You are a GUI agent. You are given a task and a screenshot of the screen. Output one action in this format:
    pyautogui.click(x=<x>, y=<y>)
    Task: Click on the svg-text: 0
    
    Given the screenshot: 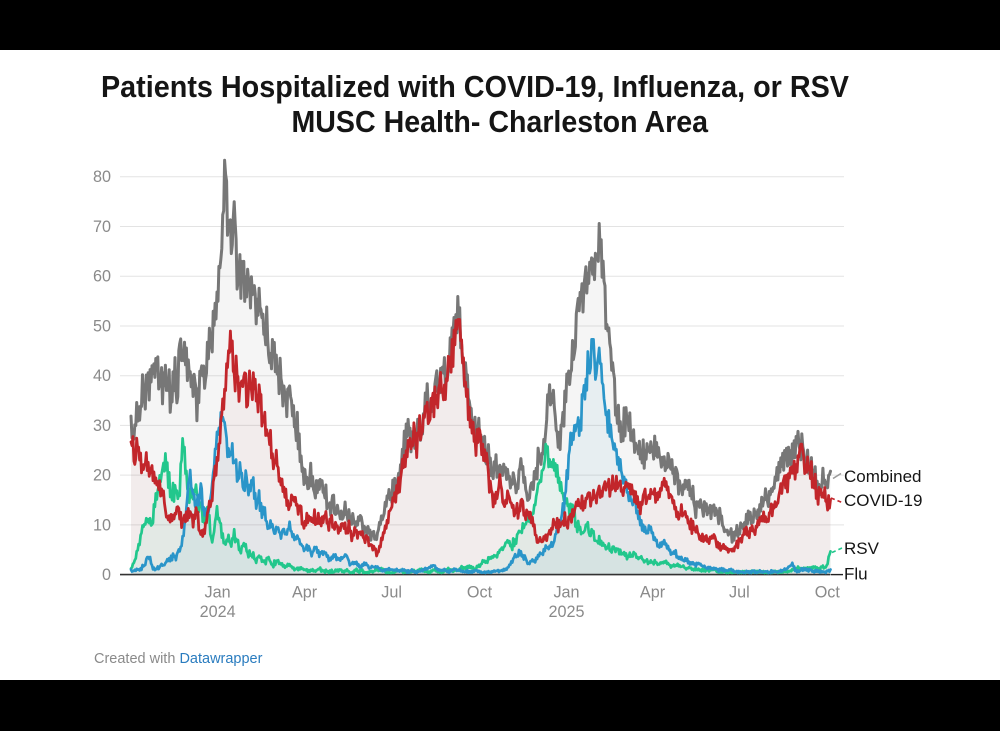 What is the action you would take?
    pyautogui.click(x=106, y=575)
    